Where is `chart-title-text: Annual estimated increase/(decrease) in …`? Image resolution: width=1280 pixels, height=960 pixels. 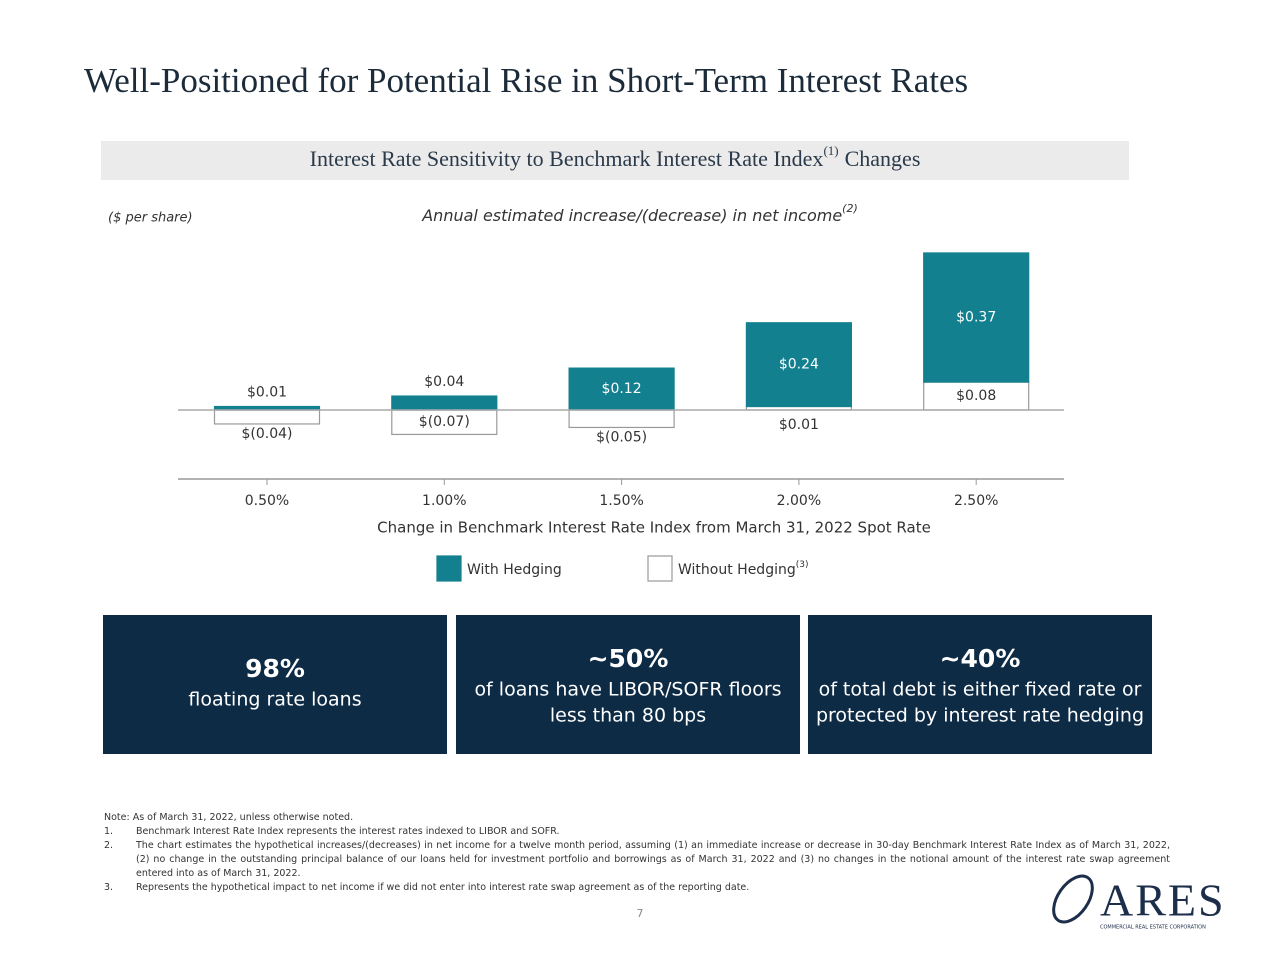 chart-title-text: Annual estimated increase/(decrease) in … is located at coordinates (631, 215).